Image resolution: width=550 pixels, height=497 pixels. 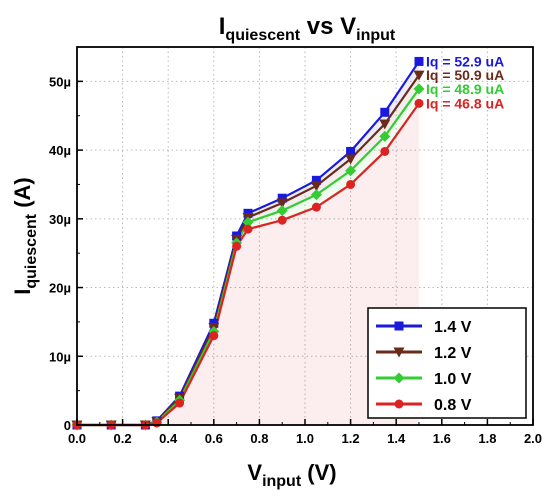 I want to click on x-tick-label: 1.4, so click(x=396, y=438).